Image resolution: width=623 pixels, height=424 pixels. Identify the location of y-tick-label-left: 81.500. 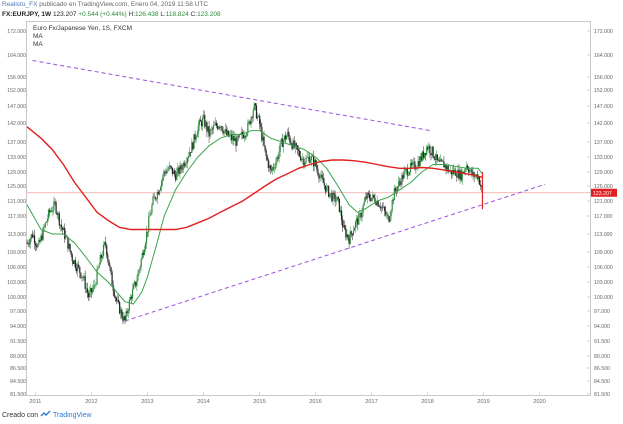
(18, 395).